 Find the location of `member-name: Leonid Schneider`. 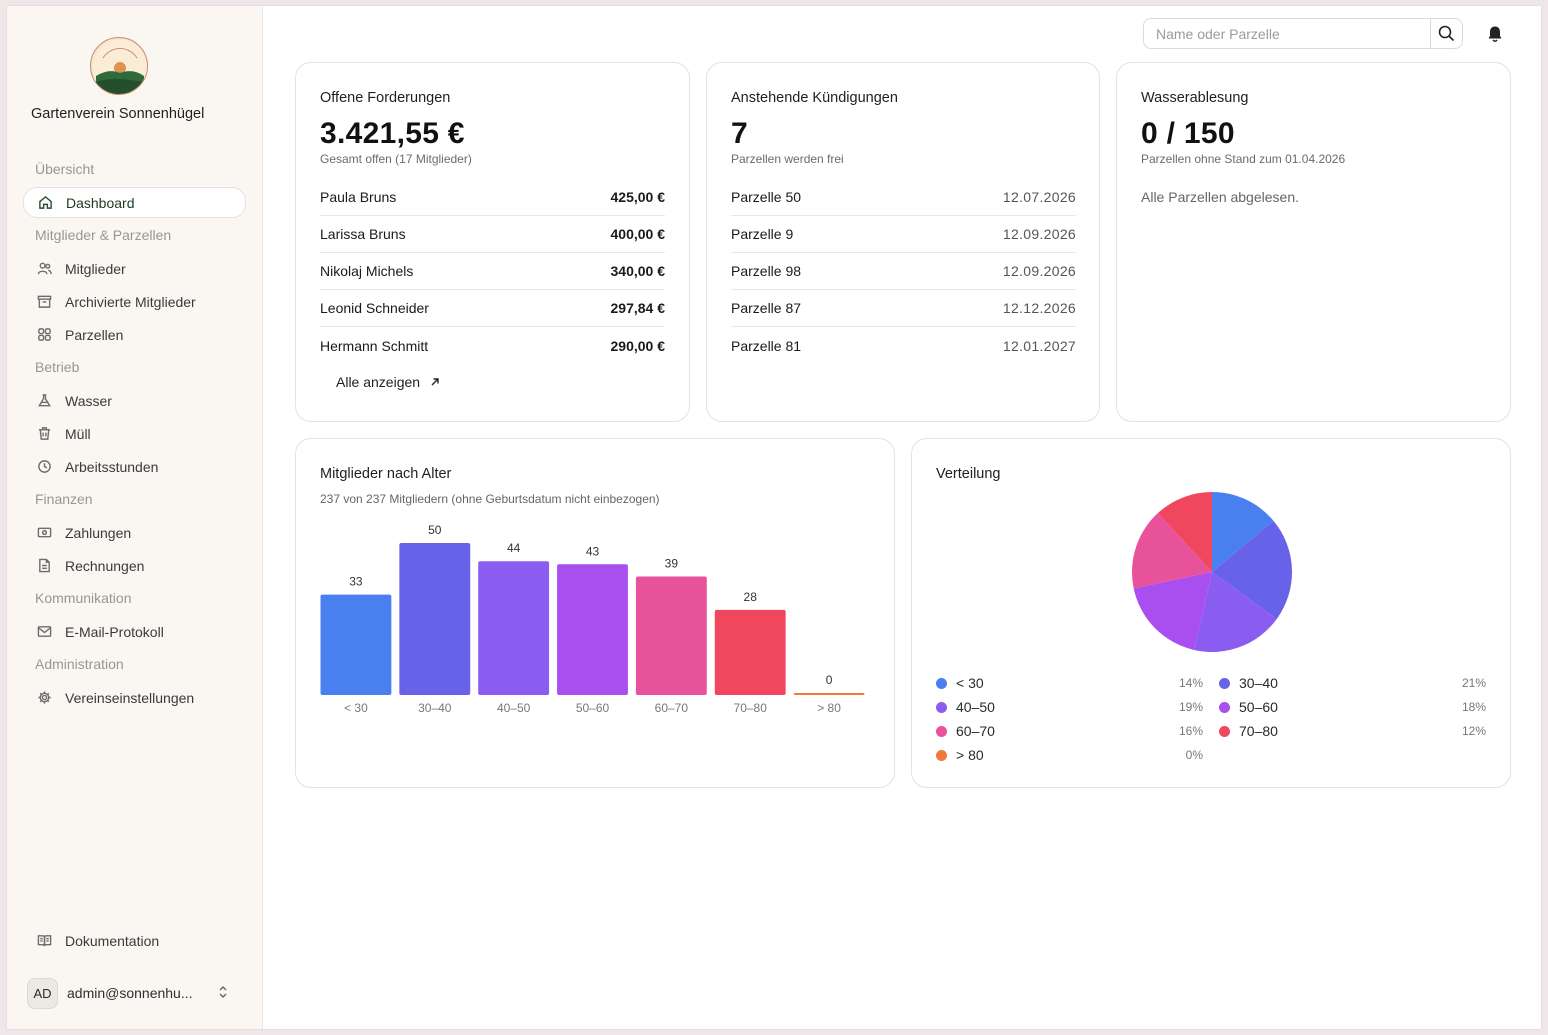

member-name: Leonid Schneider is located at coordinates (374, 308).